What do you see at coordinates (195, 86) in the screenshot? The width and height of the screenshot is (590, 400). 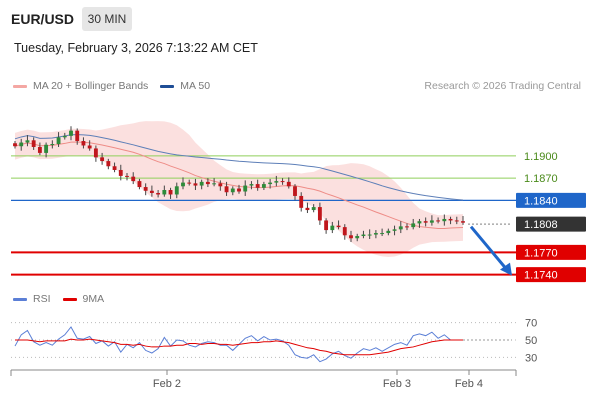 I see `legend-ma50-label: MA 50` at bounding box center [195, 86].